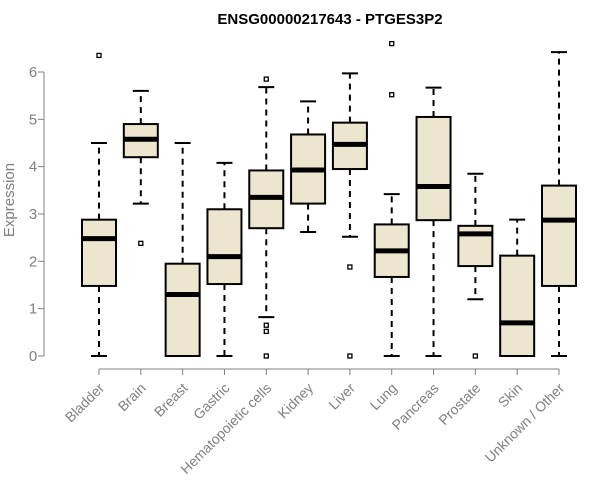 The height and width of the screenshot is (500, 600). Describe the element at coordinates (140, 167) in the screenshot. I see `box-brain` at that location.